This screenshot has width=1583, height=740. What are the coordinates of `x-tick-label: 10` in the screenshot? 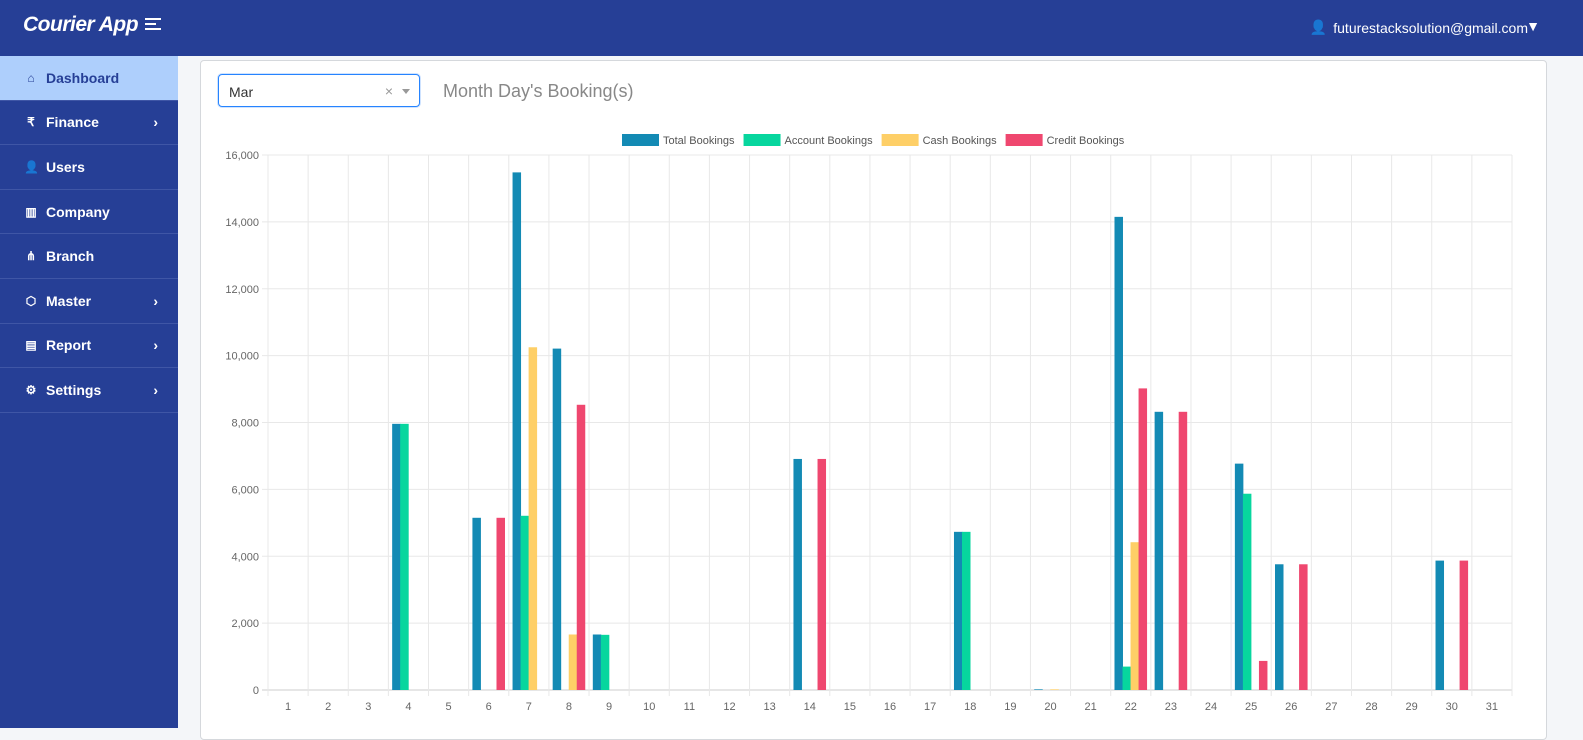 It's located at (649, 707).